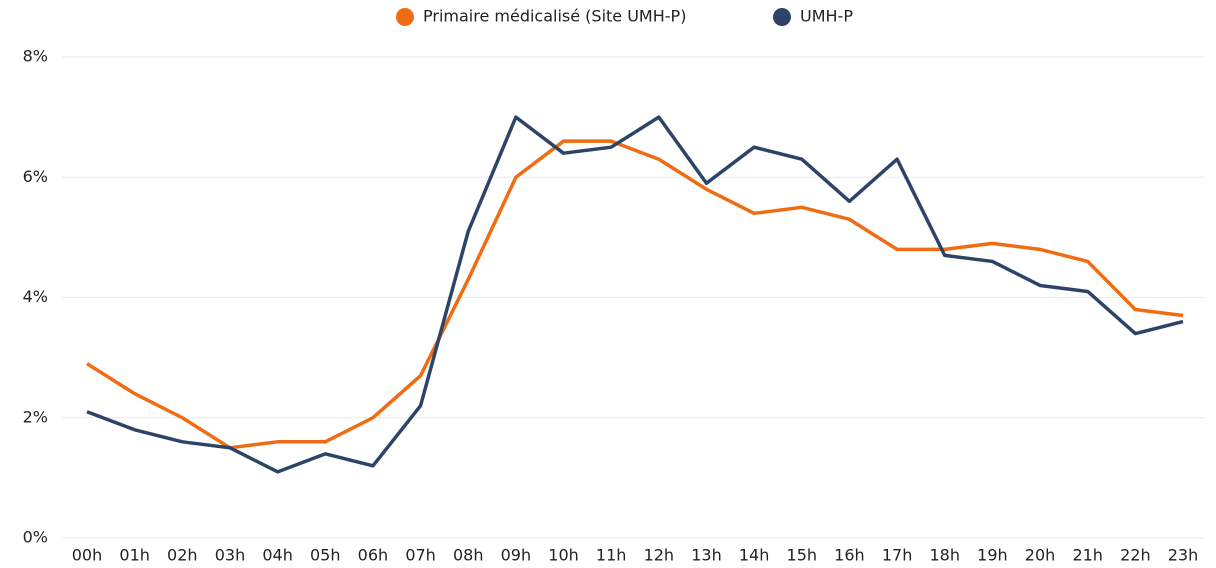 The height and width of the screenshot is (568, 1216). What do you see at coordinates (802, 555) in the screenshot?
I see `x-tick-label: 15h` at bounding box center [802, 555].